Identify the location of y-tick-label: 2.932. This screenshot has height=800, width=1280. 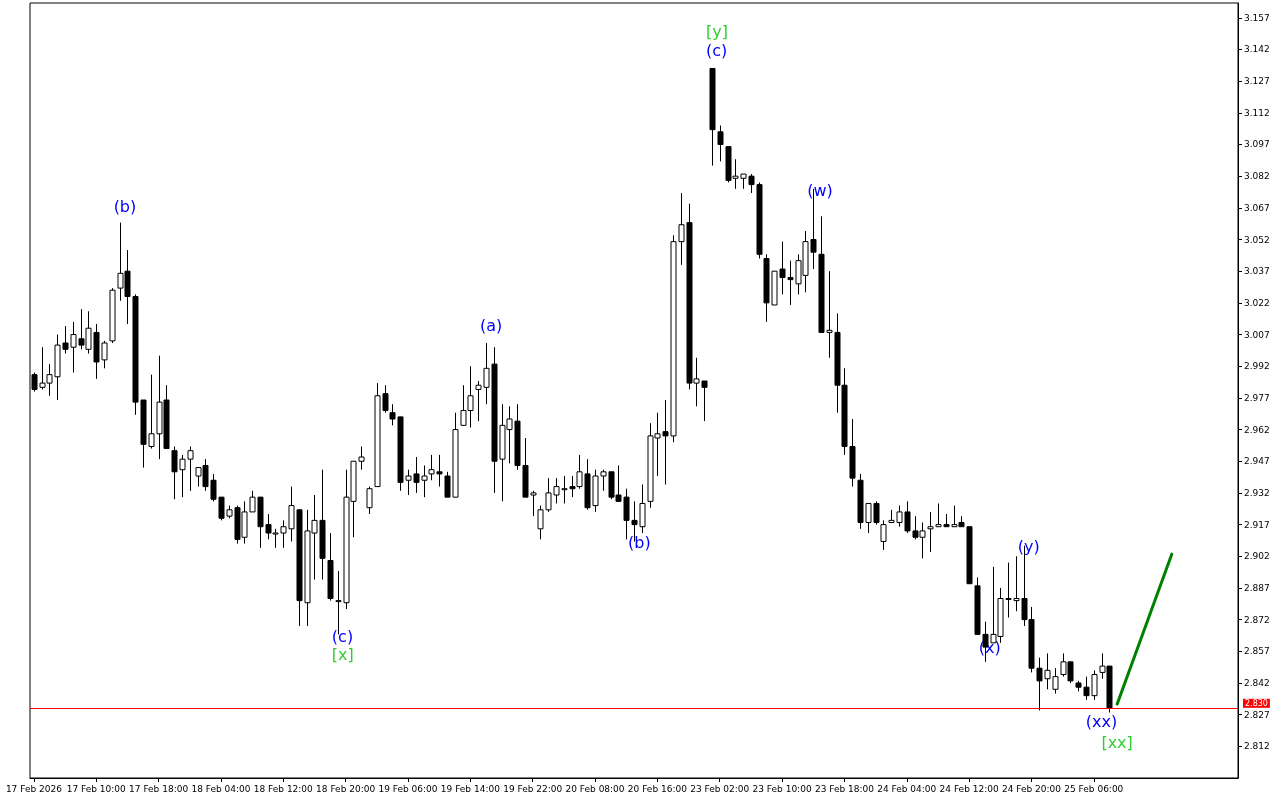
(1257, 492).